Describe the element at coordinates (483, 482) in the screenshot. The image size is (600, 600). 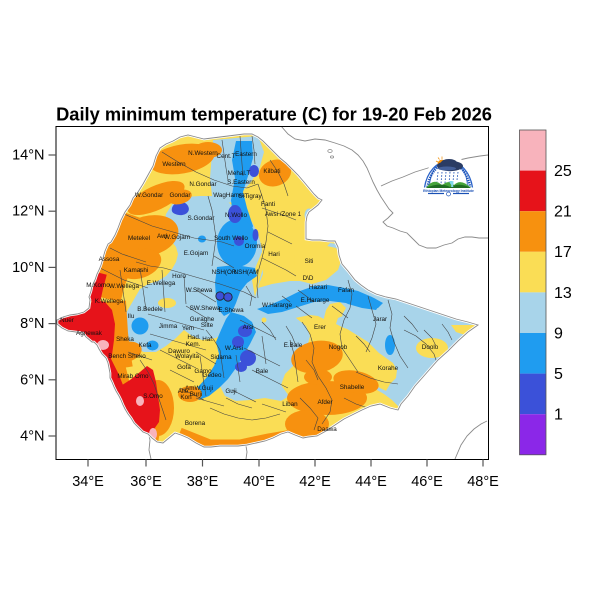
I see `svg-text: 48°E` at that location.